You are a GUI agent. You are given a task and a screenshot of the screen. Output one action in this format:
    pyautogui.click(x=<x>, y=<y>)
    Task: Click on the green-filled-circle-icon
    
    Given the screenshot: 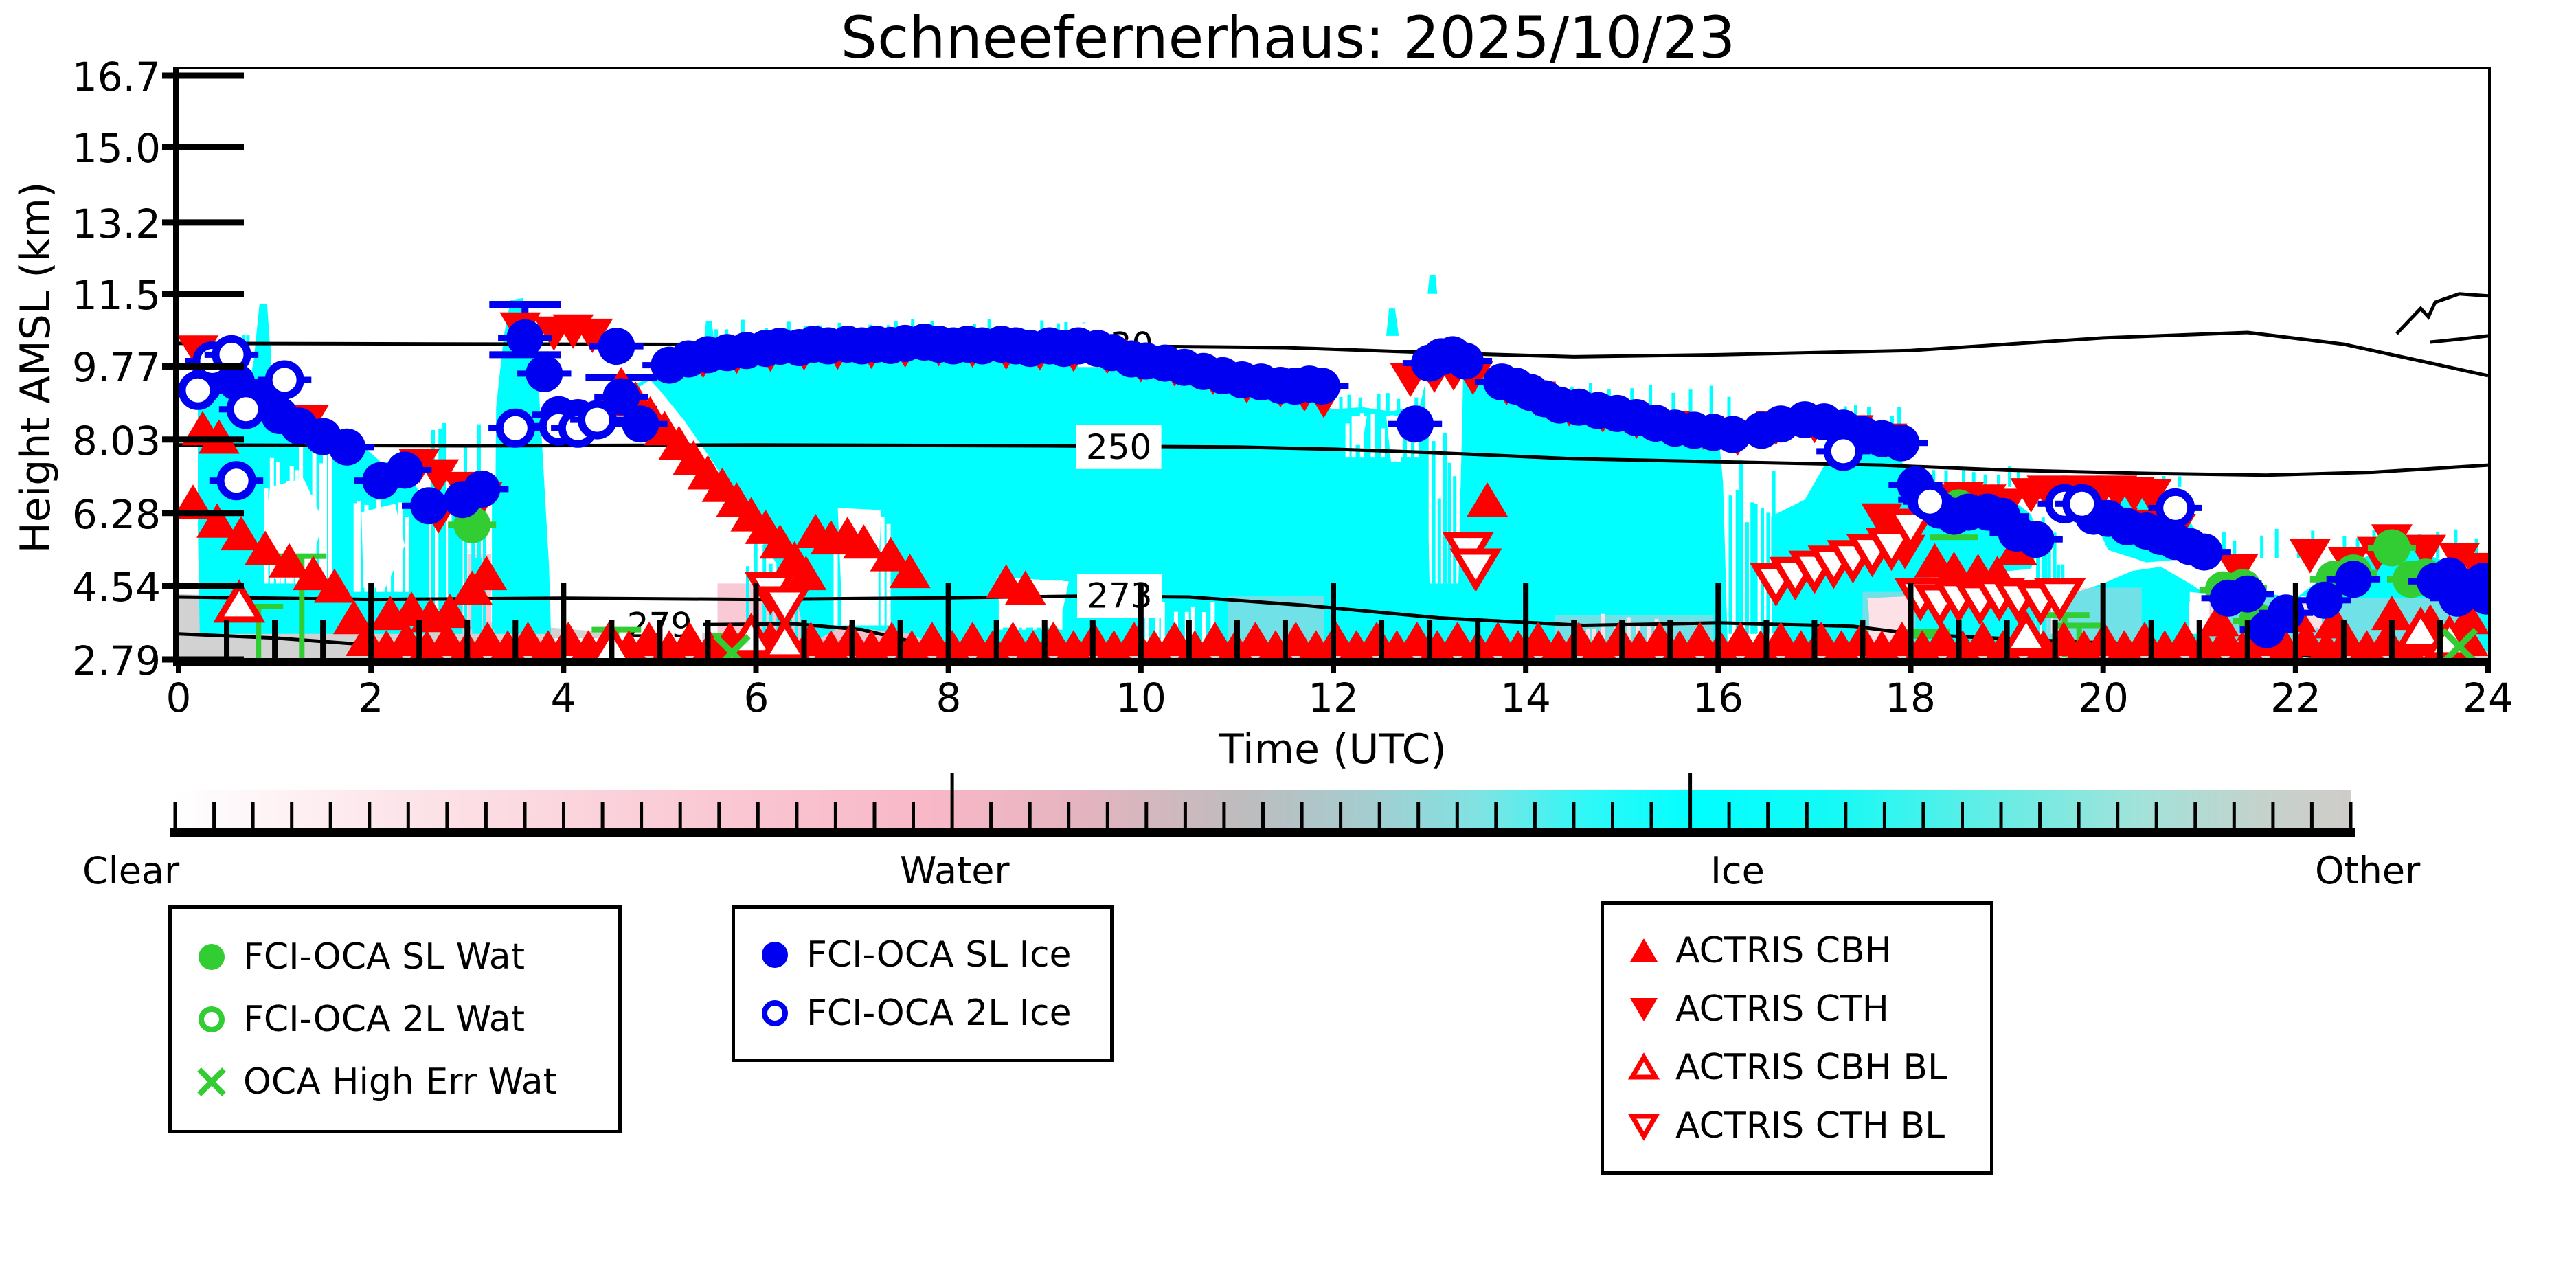 What is the action you would take?
    pyautogui.click(x=212, y=956)
    